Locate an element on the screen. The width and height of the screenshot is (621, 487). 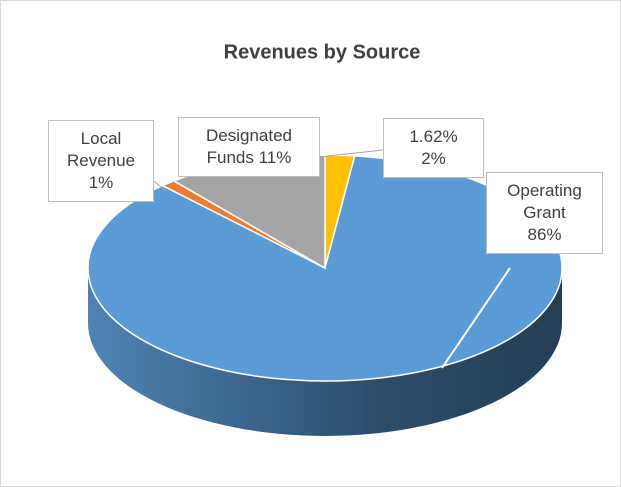
chart-title: Revenues by Source is located at coordinates (322, 52).